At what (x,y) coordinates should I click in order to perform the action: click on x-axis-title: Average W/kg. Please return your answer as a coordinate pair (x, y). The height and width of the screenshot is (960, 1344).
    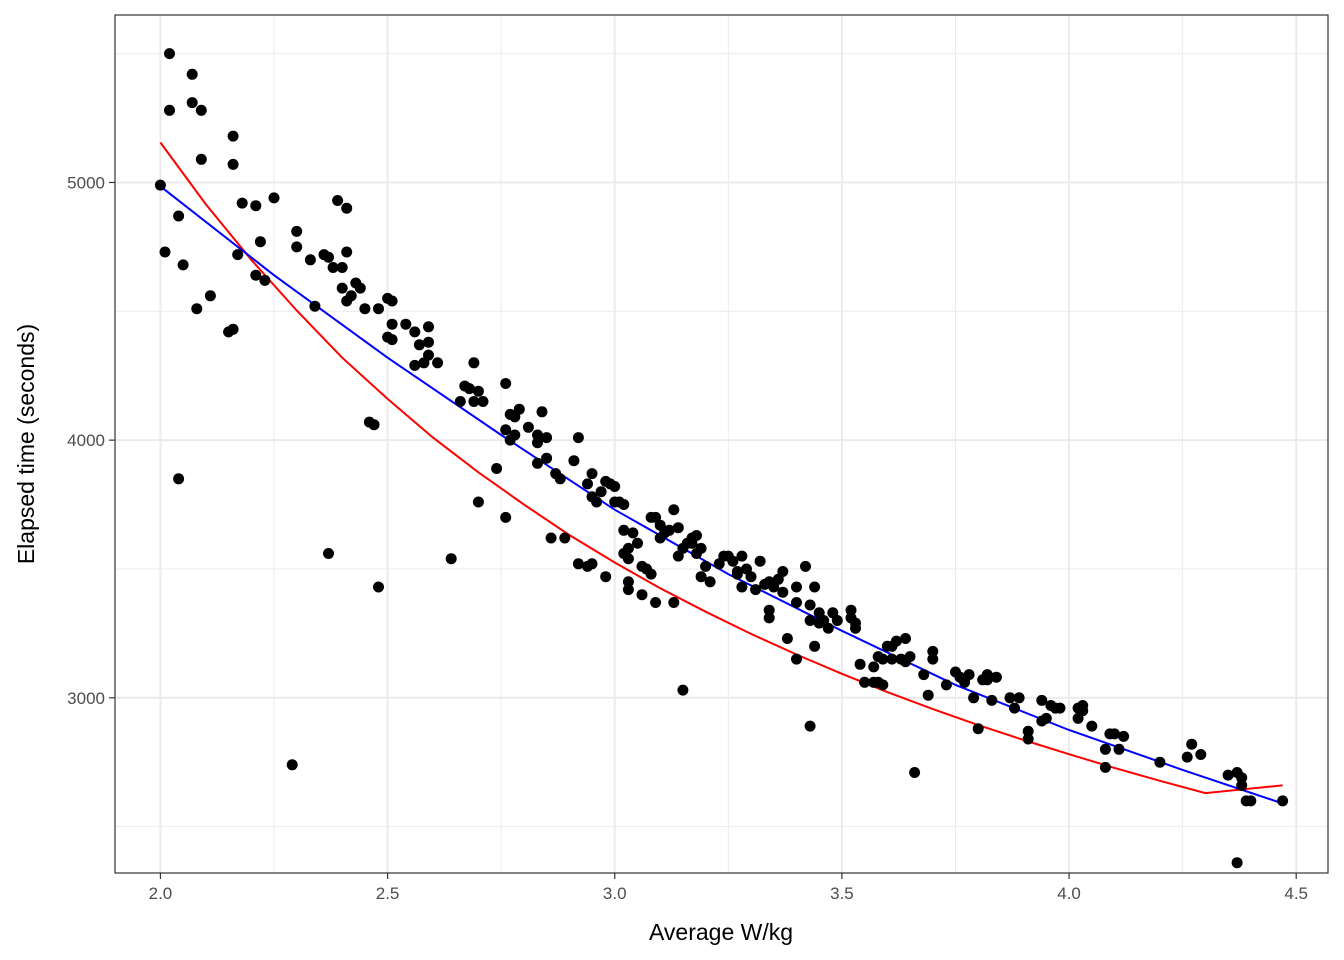
    Looking at the image, I should click on (721, 932).